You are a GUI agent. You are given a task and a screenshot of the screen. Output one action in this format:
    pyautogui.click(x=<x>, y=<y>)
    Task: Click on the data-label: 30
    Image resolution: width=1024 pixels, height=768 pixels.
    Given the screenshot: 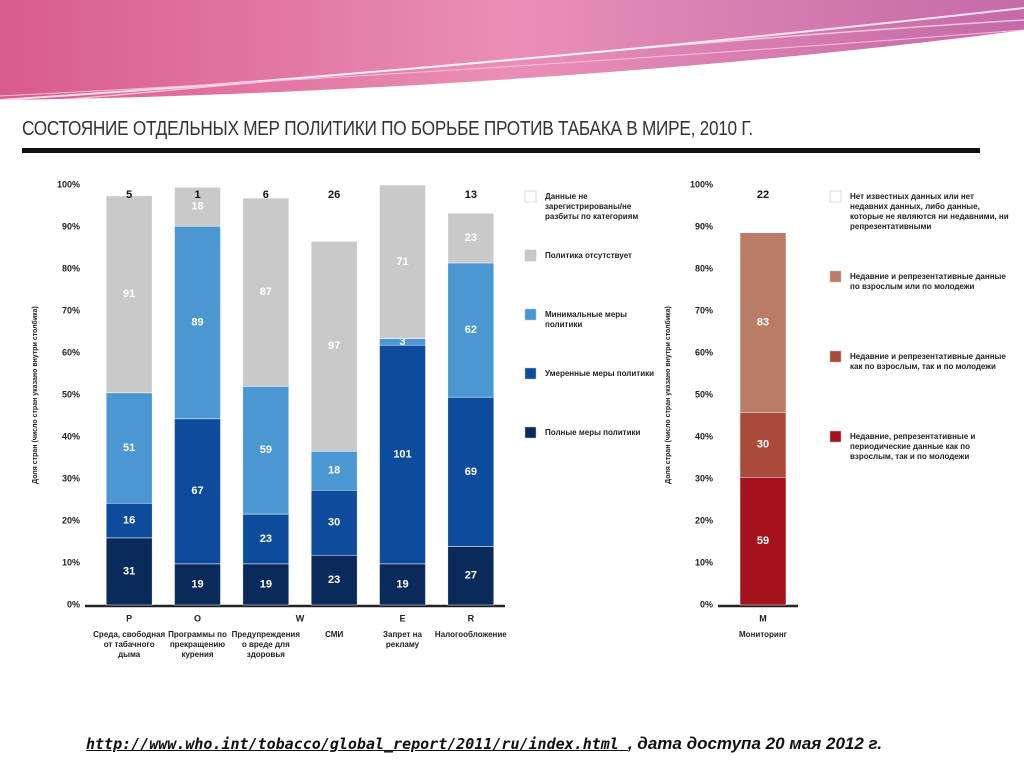 What is the action you would take?
    pyautogui.click(x=763, y=445)
    